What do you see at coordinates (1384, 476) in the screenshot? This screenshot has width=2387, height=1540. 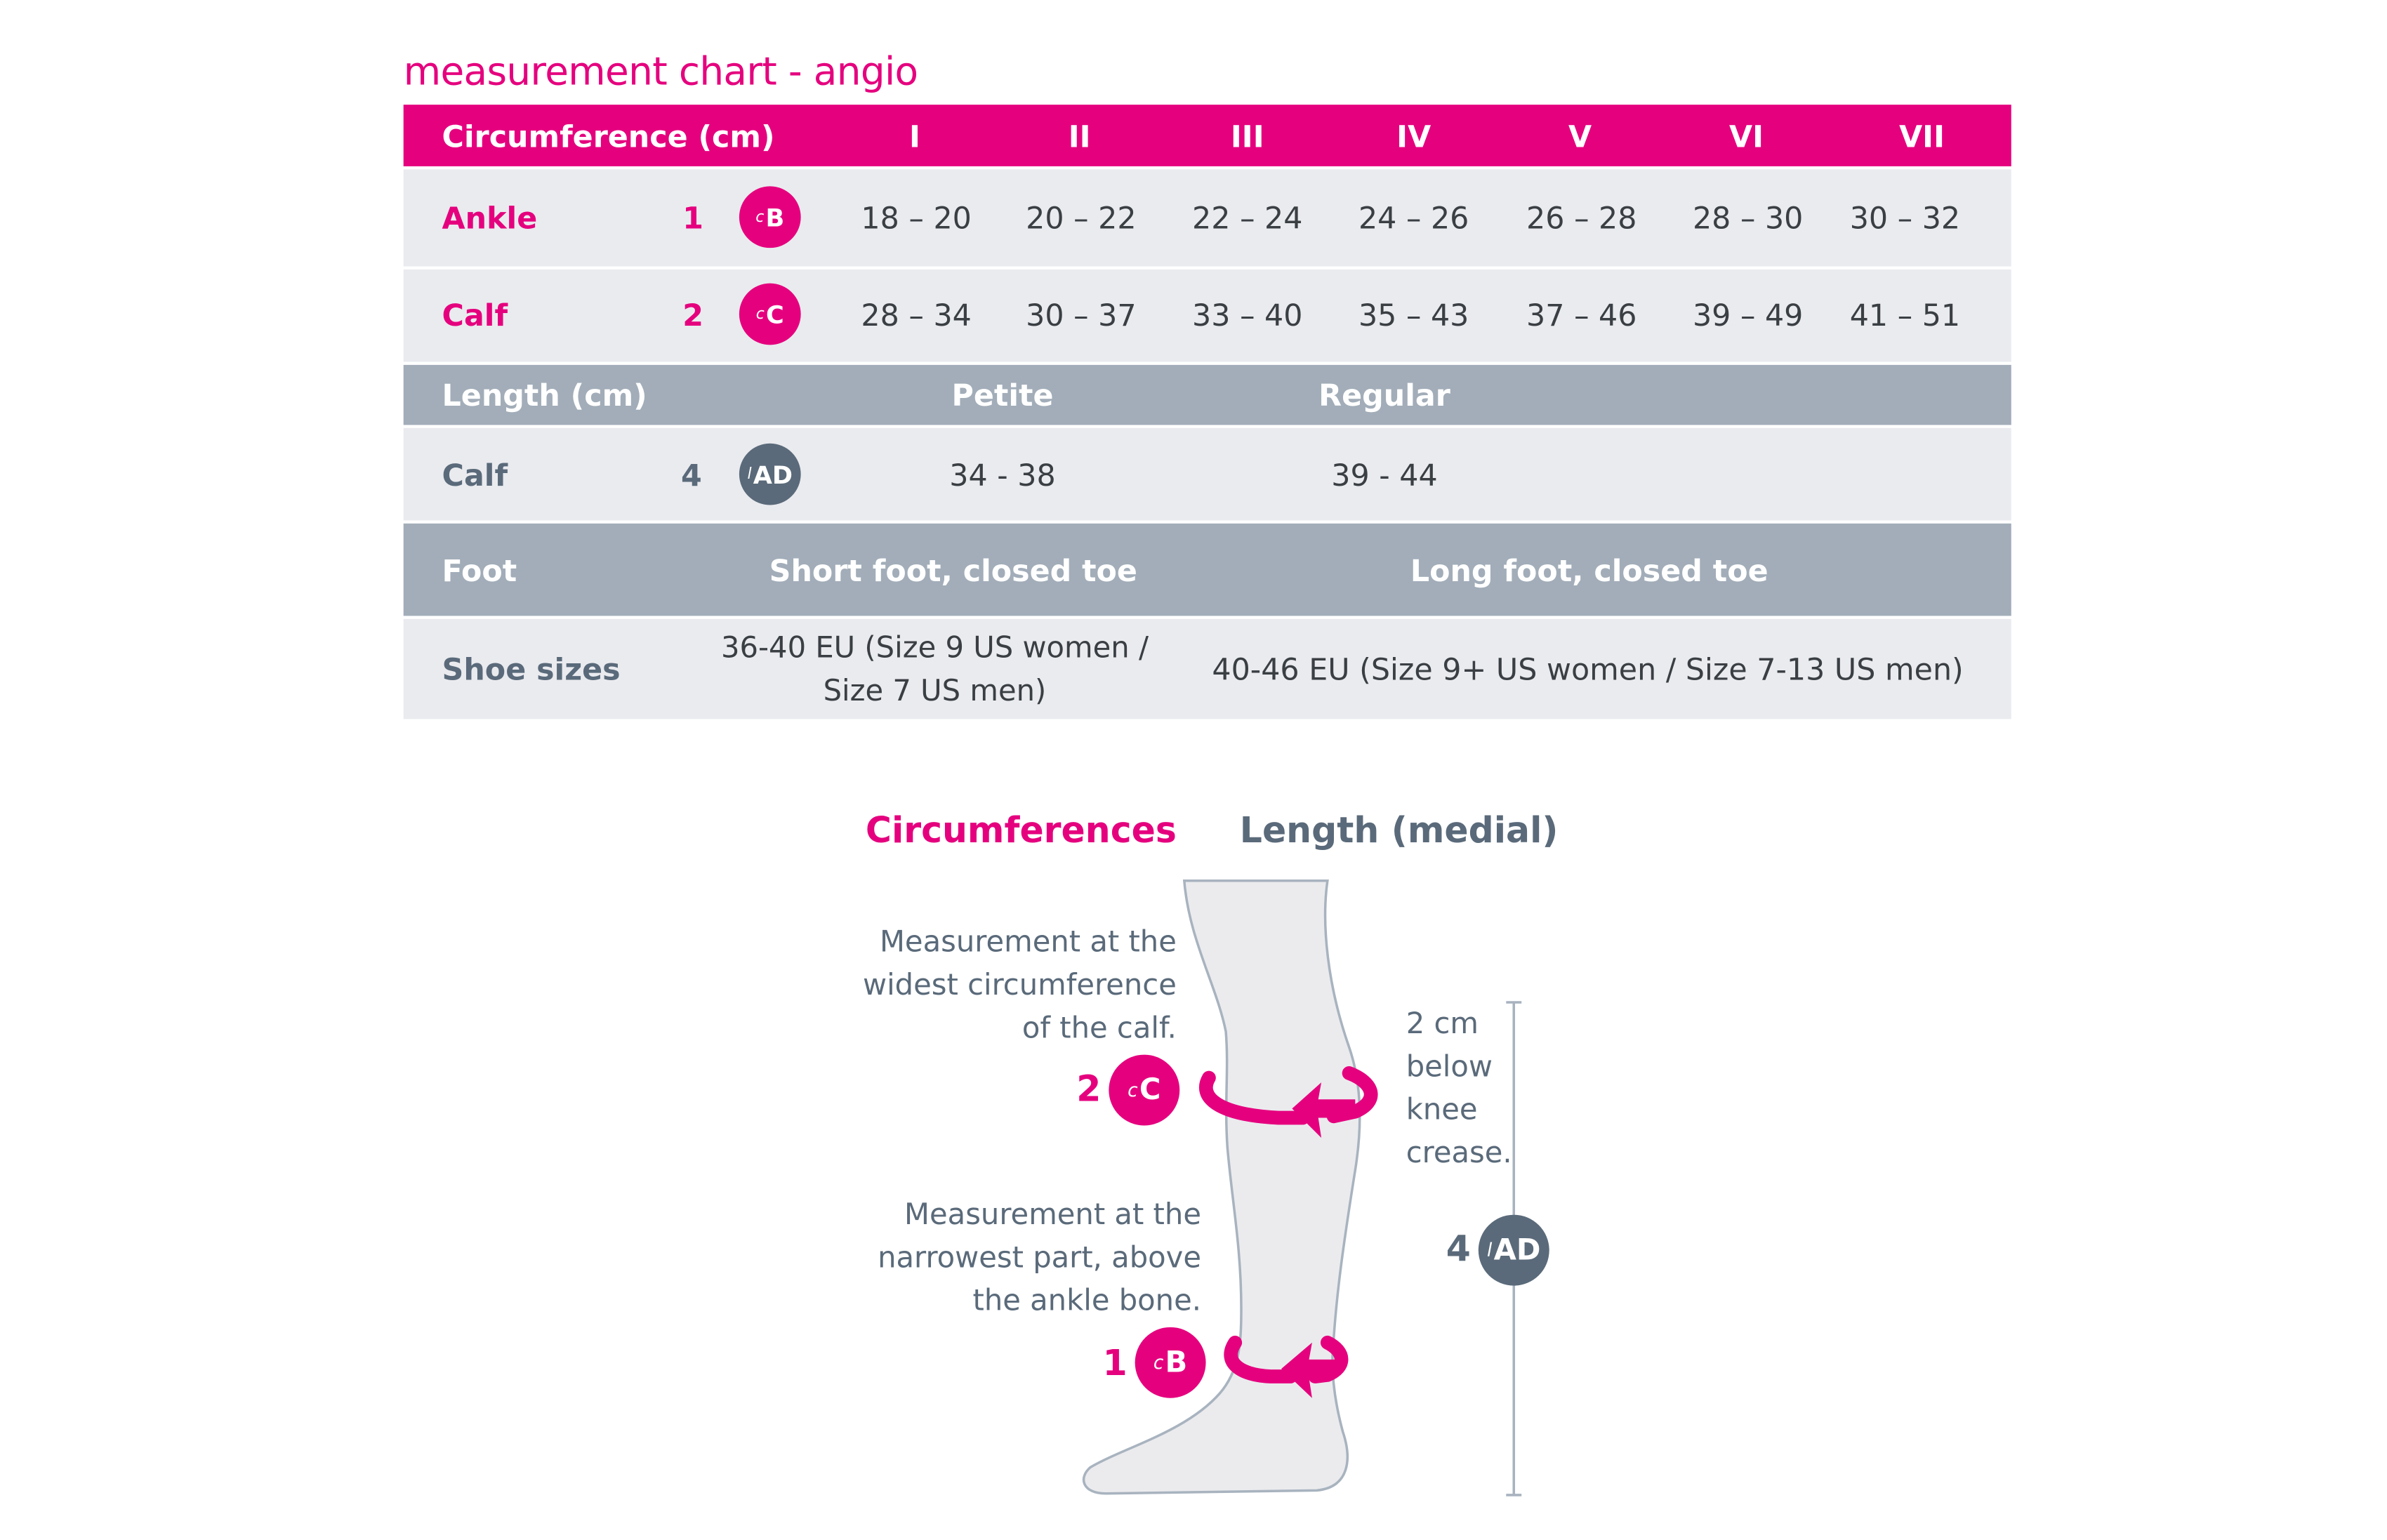 I see `length-value-regular: 39 - 44` at bounding box center [1384, 476].